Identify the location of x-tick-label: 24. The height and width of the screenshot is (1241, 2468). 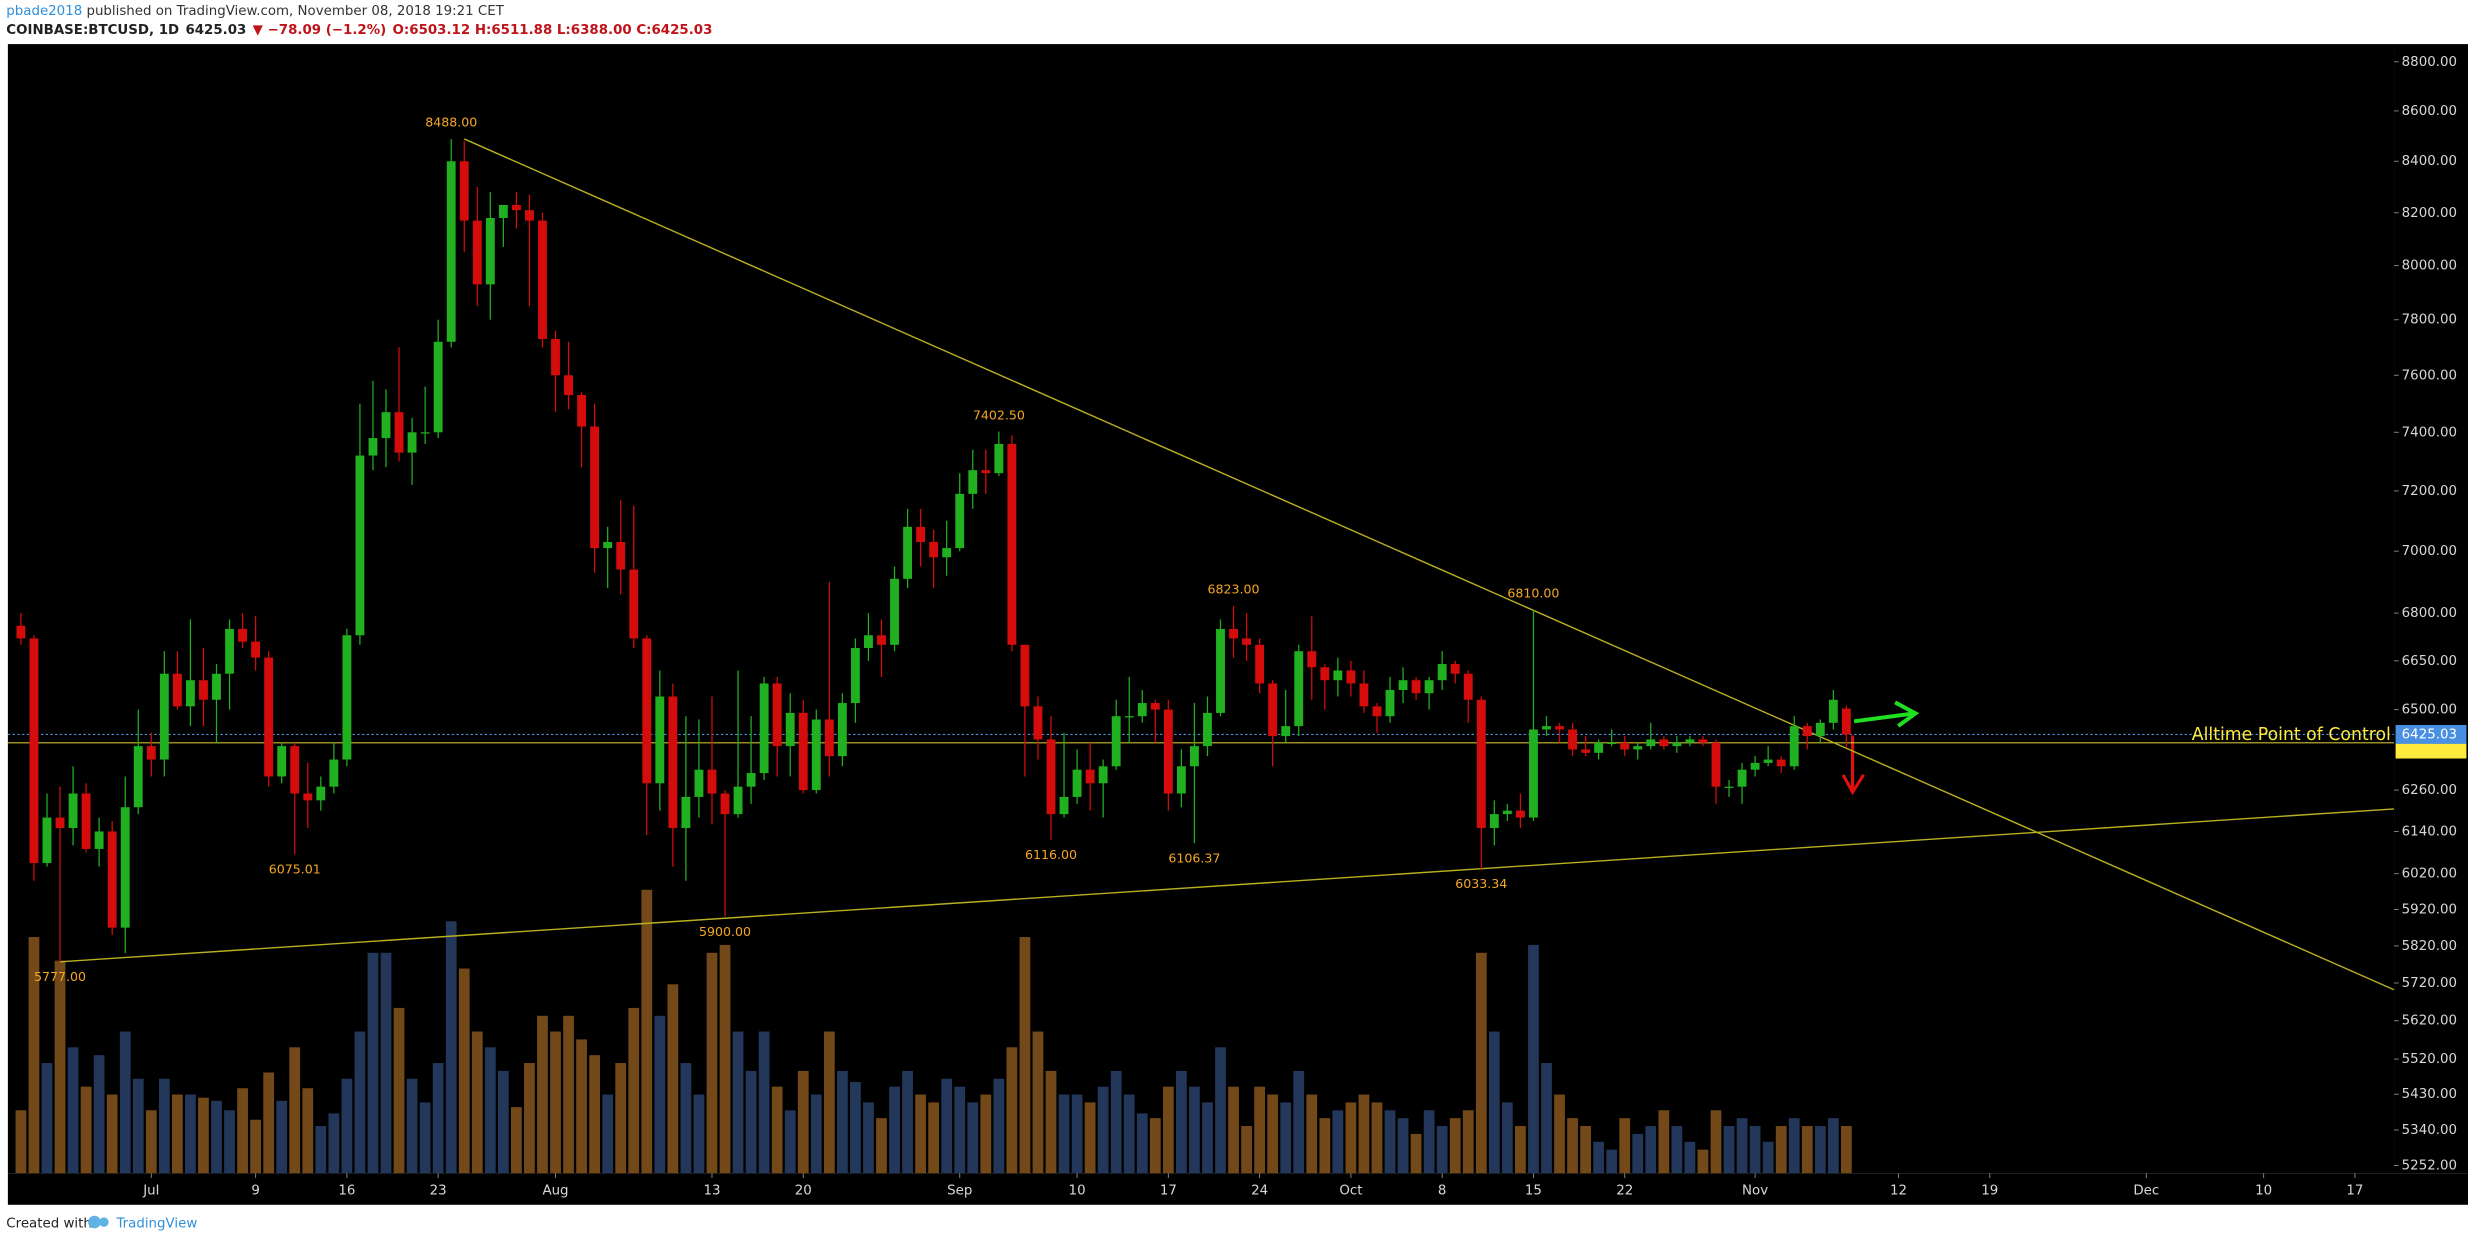
(1259, 1191).